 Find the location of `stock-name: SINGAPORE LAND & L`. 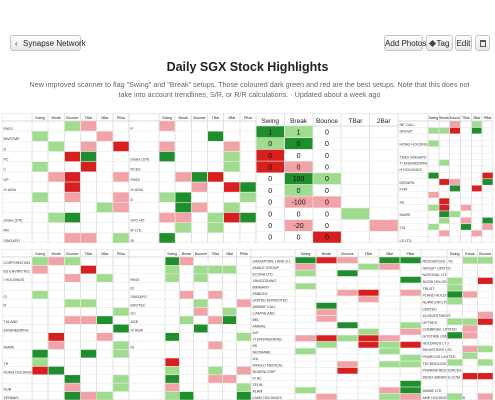

stock-name: SINGAPORE LAND & L is located at coordinates (272, 261).